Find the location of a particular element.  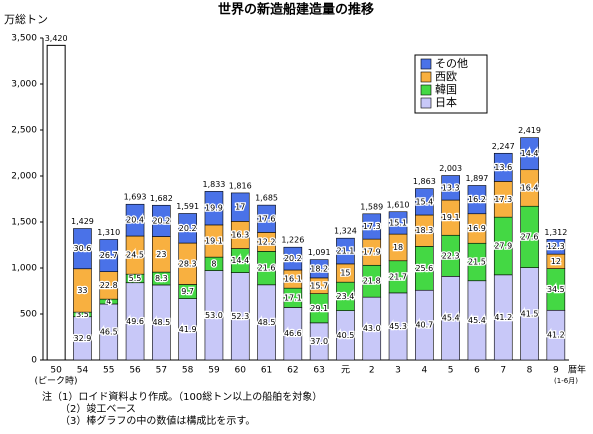

total-label: 2,247 is located at coordinates (503, 146).